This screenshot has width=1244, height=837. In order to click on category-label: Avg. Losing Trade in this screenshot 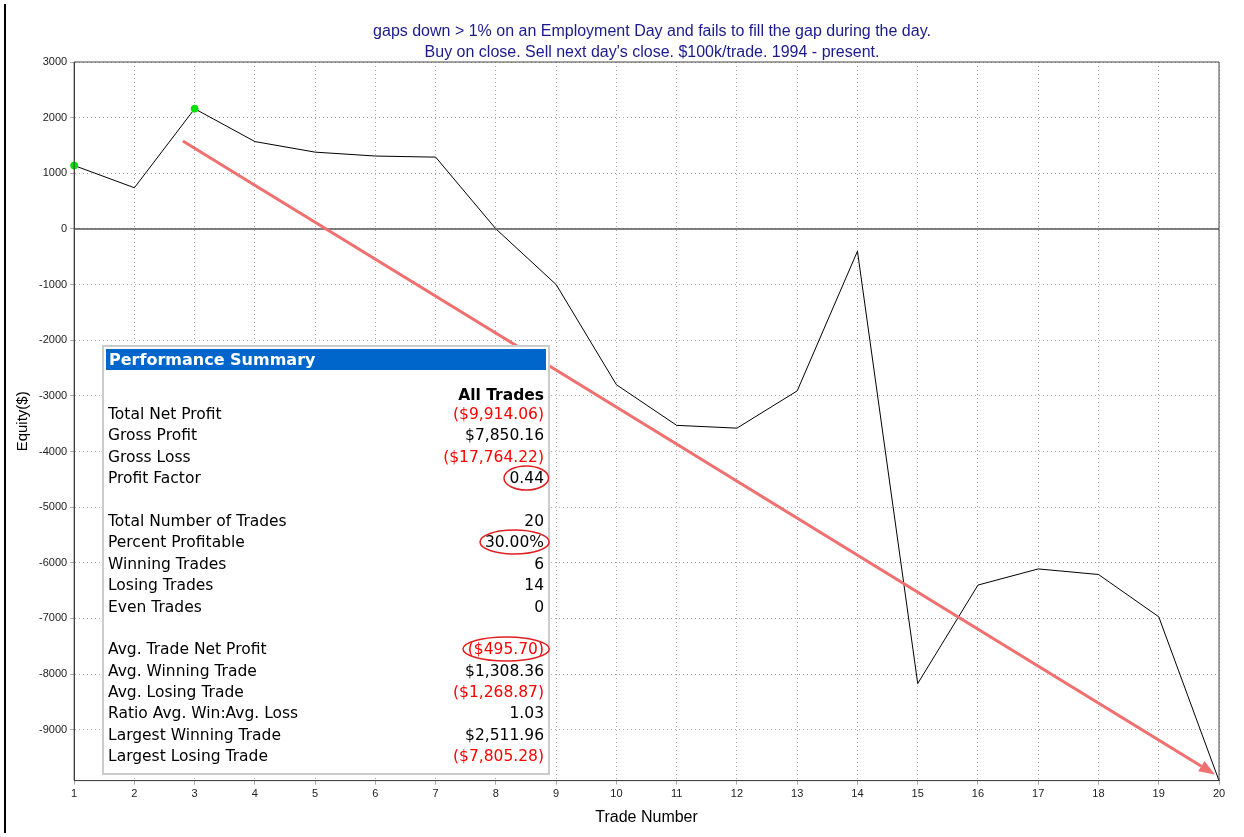, I will do `click(176, 693)`.